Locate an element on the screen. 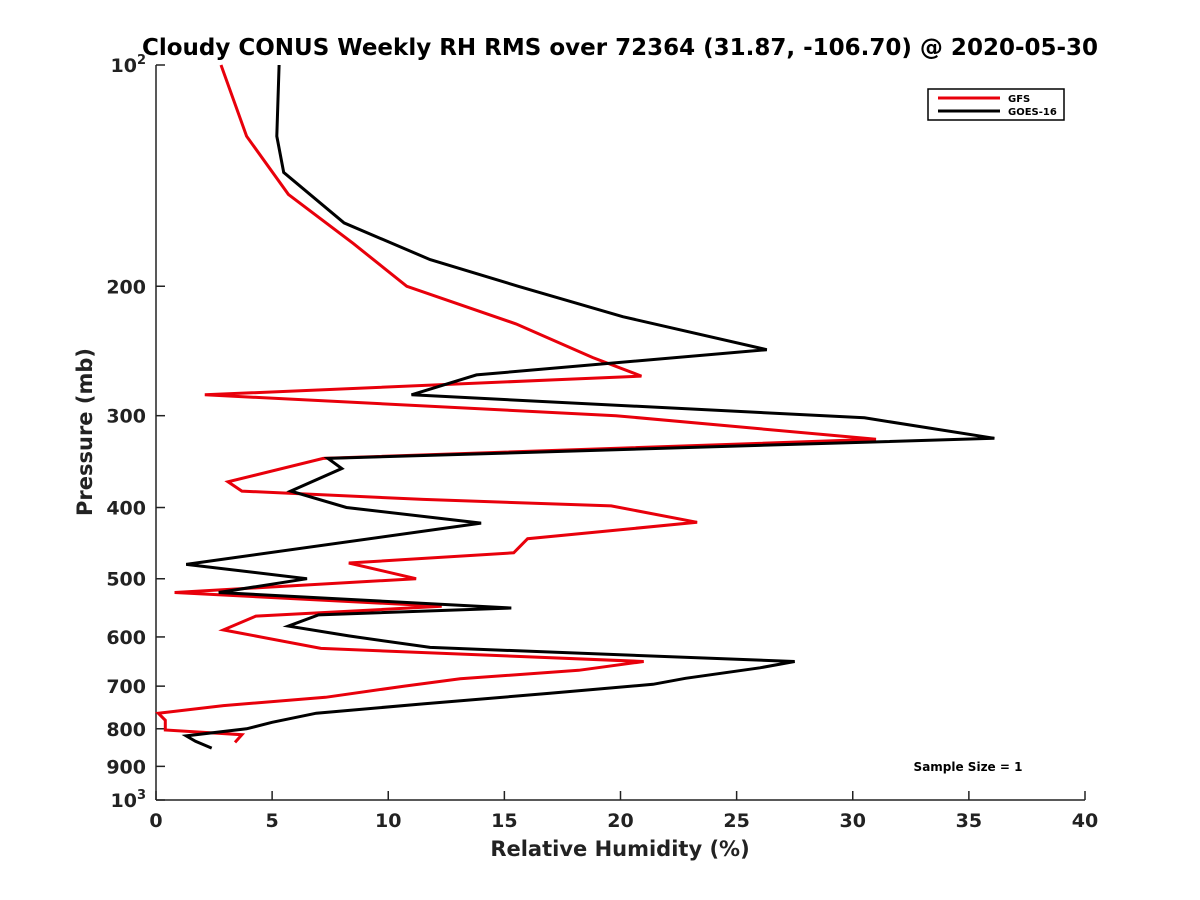 The image size is (1200, 900). legend: GFS GOES-16 is located at coordinates (996, 104).